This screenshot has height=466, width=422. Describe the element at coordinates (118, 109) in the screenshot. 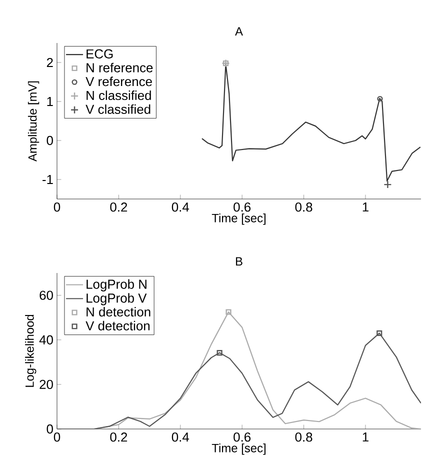

I see `legend-label: V classified` at that location.